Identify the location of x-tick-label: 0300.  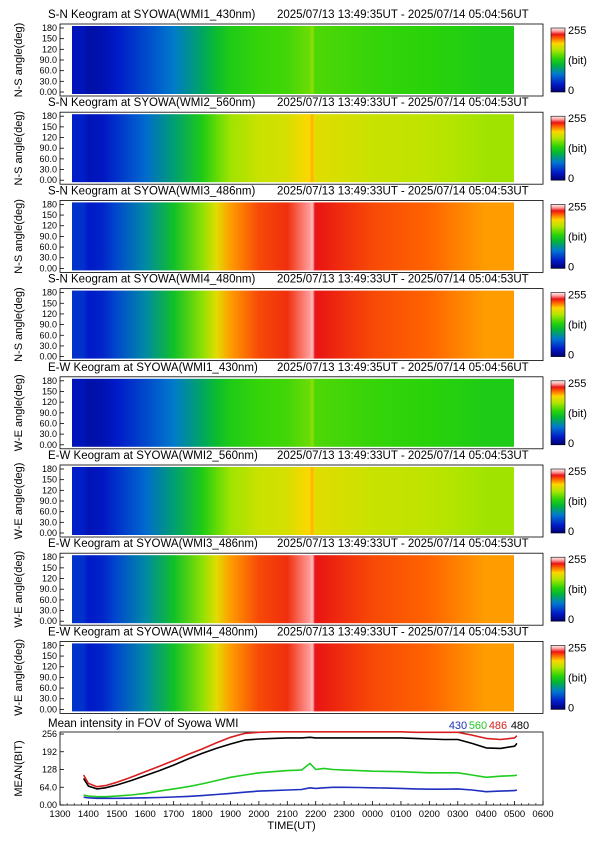
(457, 814).